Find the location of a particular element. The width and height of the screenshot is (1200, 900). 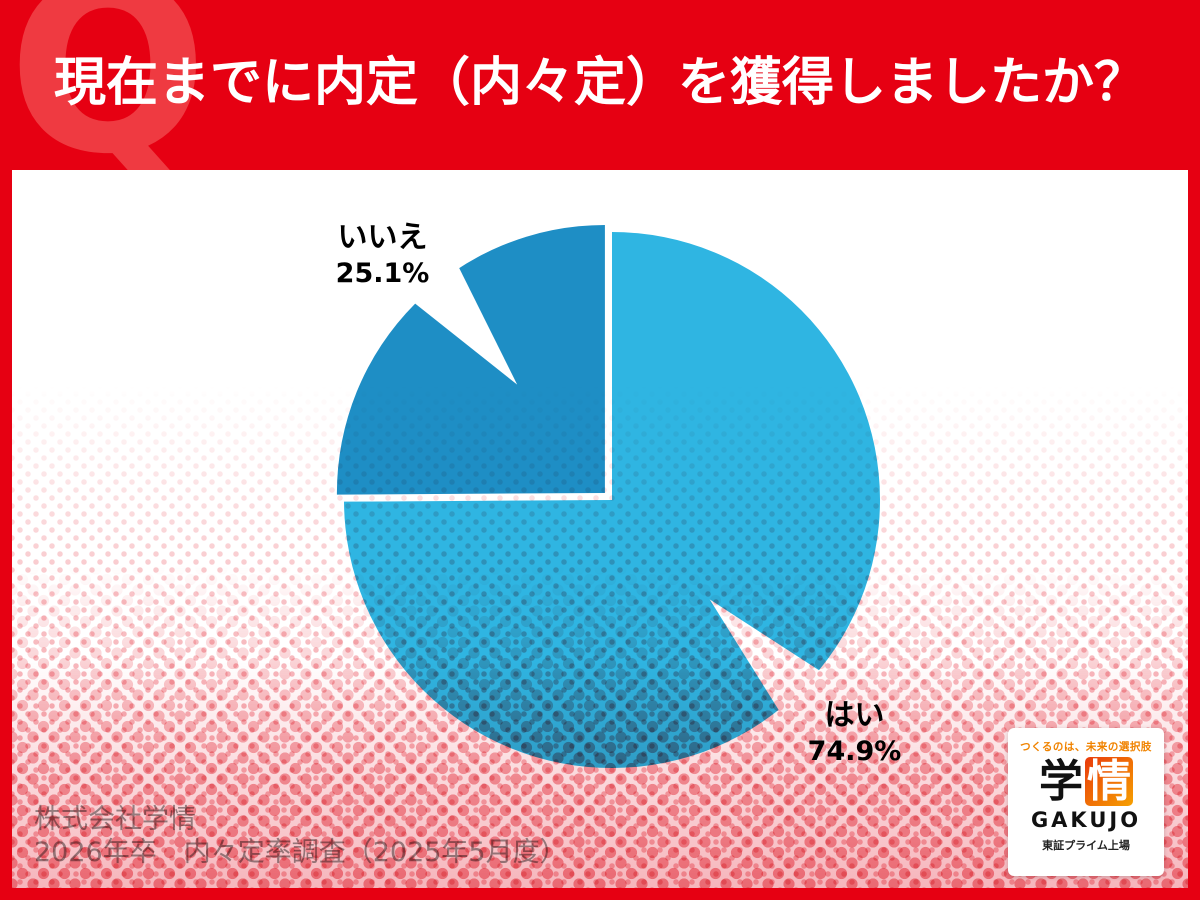

gakujo-logo: つくるのは、未来の選択肢 学情 GAKUJO 東証プライム上場 is located at coordinates (1086, 802).